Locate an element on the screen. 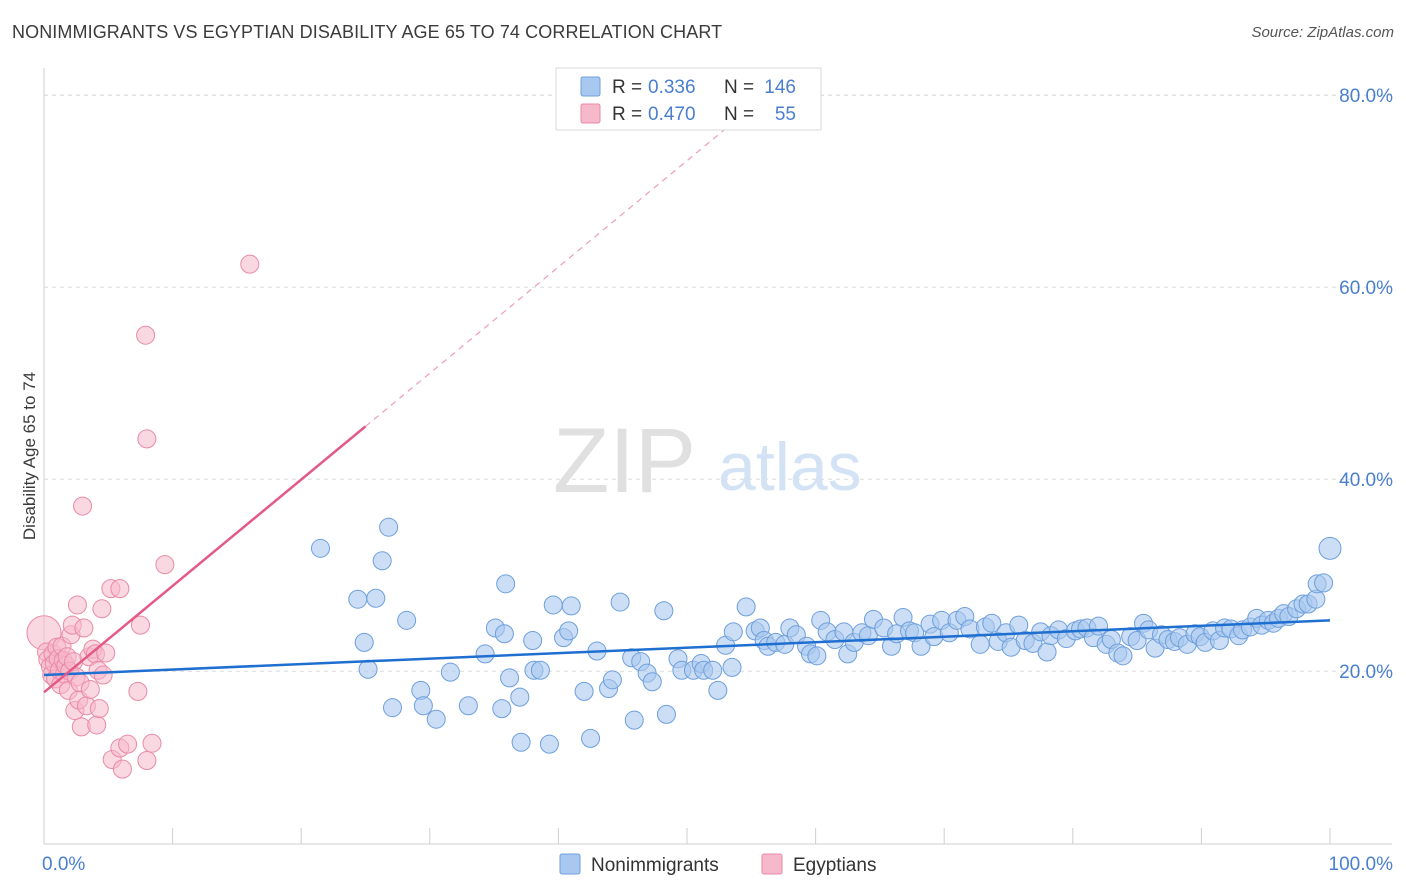 This screenshot has width=1406, height=892. legend-swatch-blue is located at coordinates (590, 86).